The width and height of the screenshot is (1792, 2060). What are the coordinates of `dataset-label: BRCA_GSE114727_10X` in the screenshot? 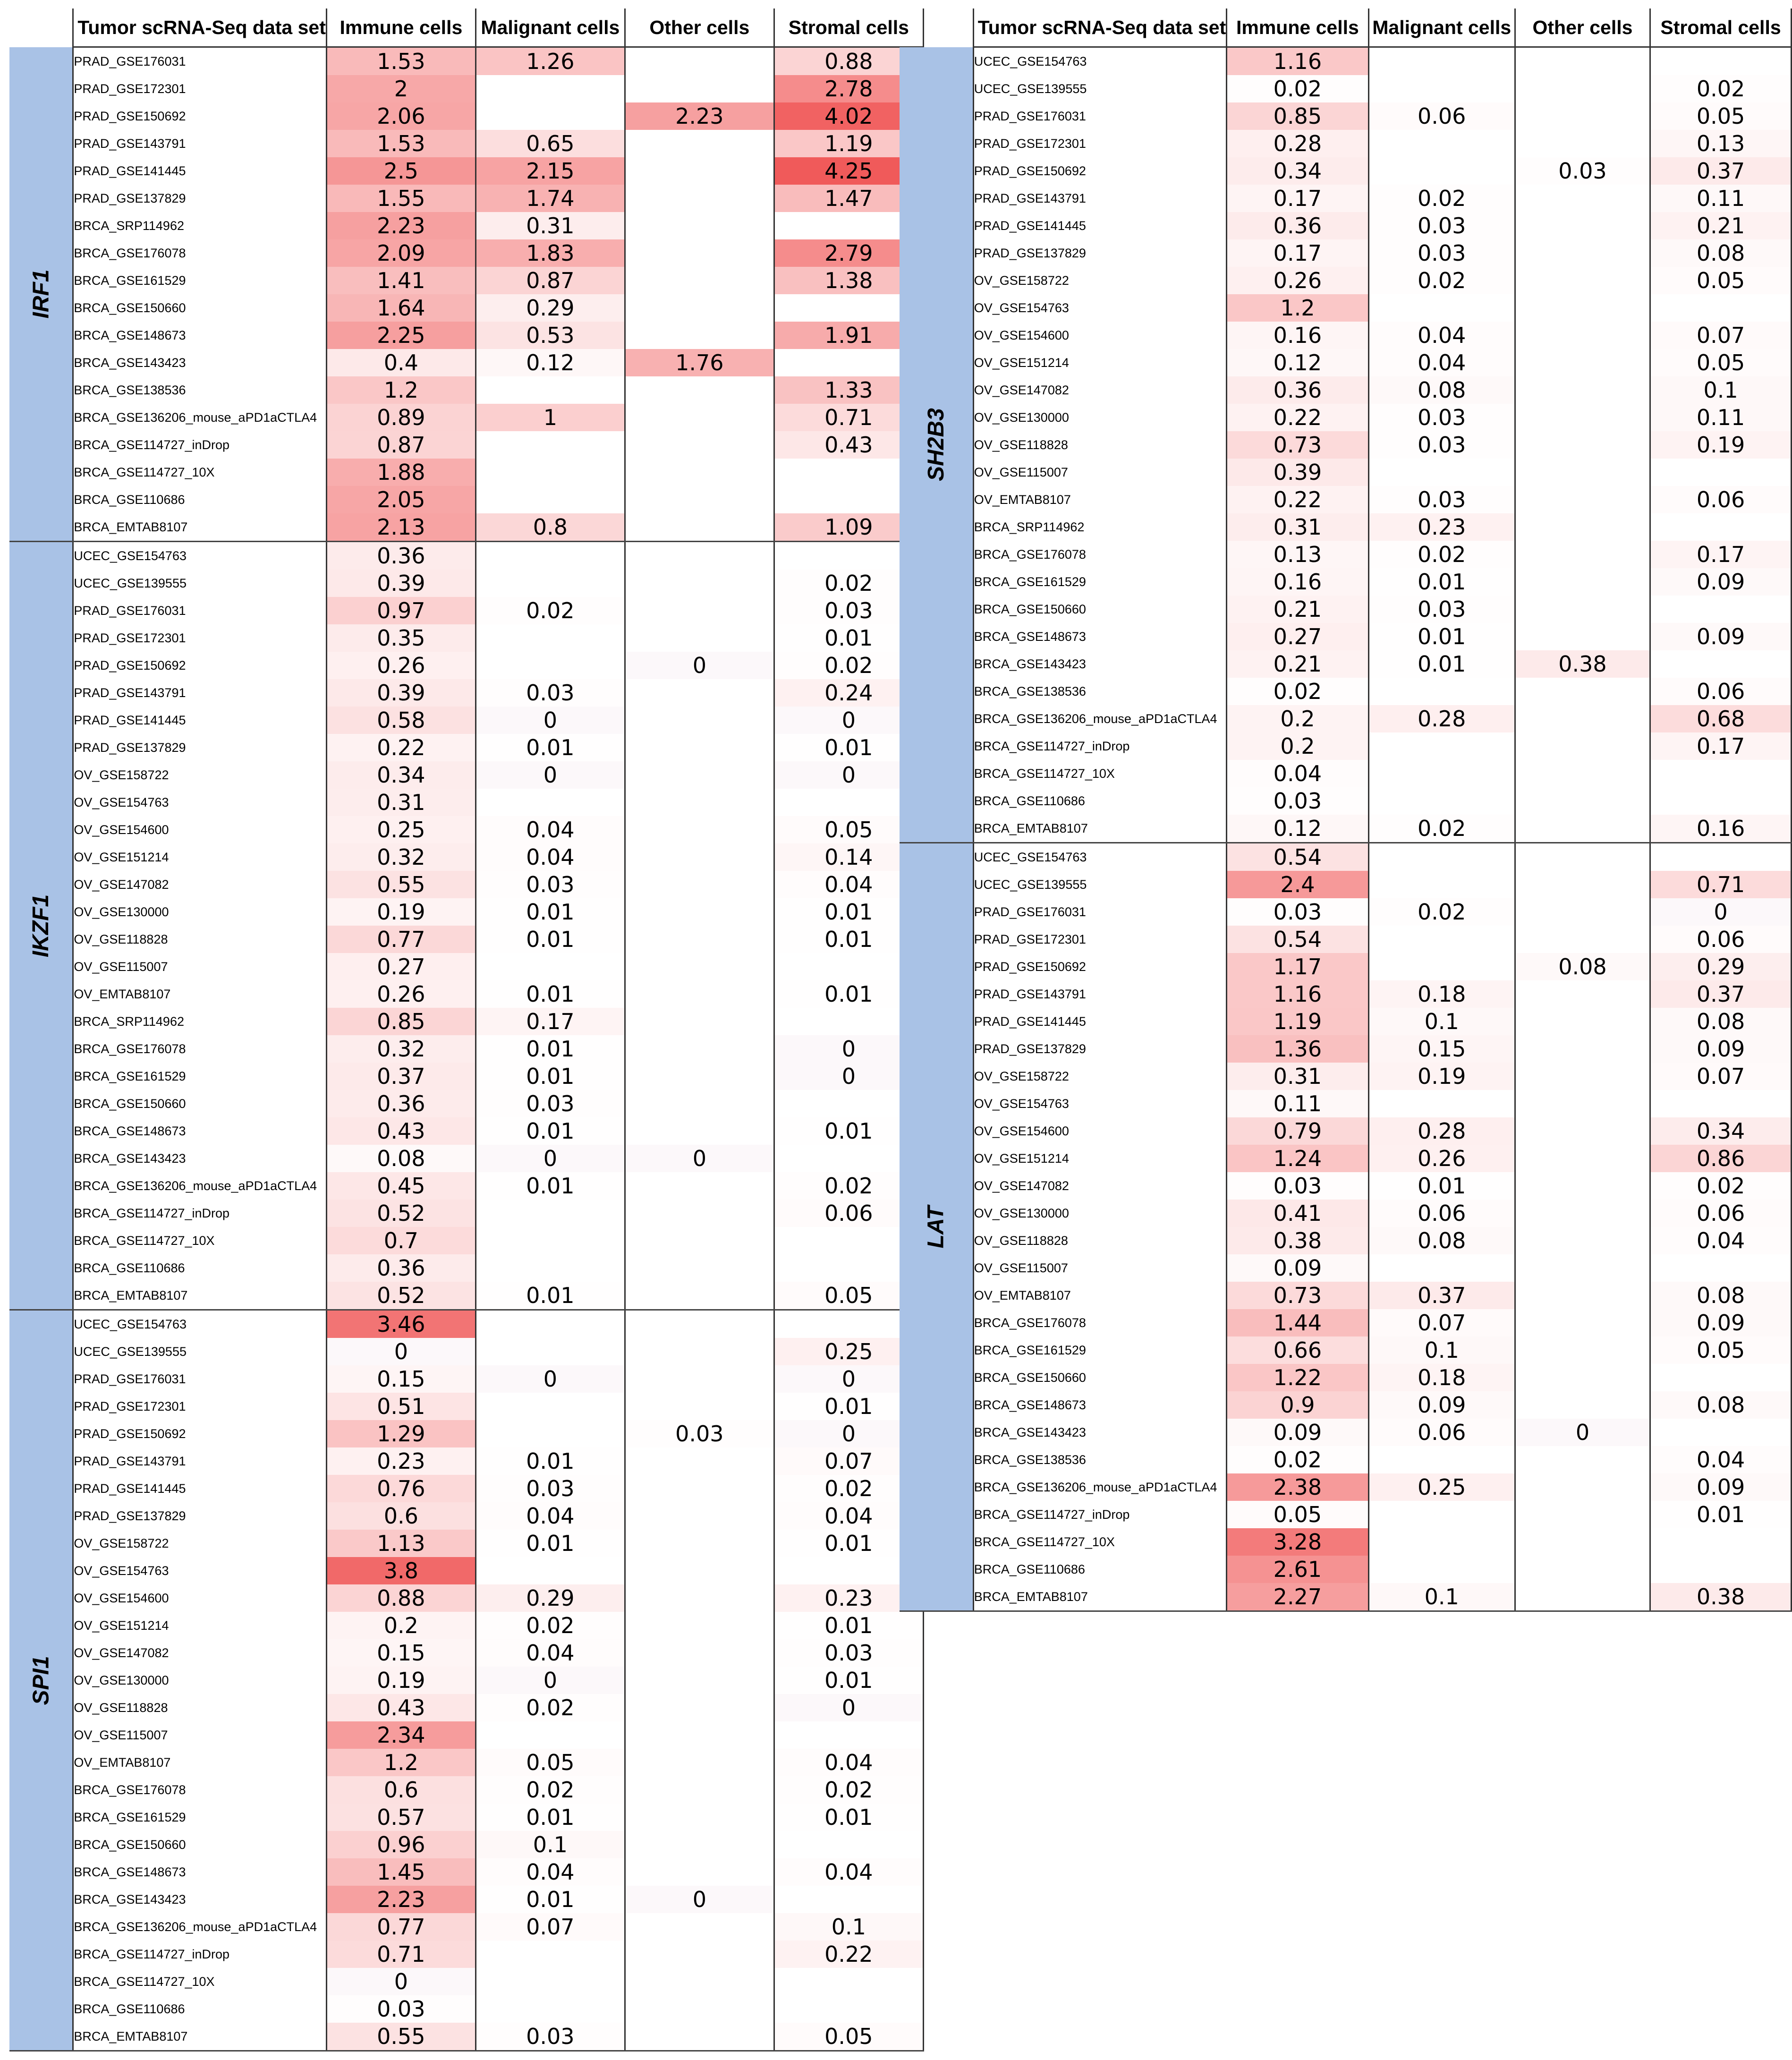 It's located at (1099, 773).